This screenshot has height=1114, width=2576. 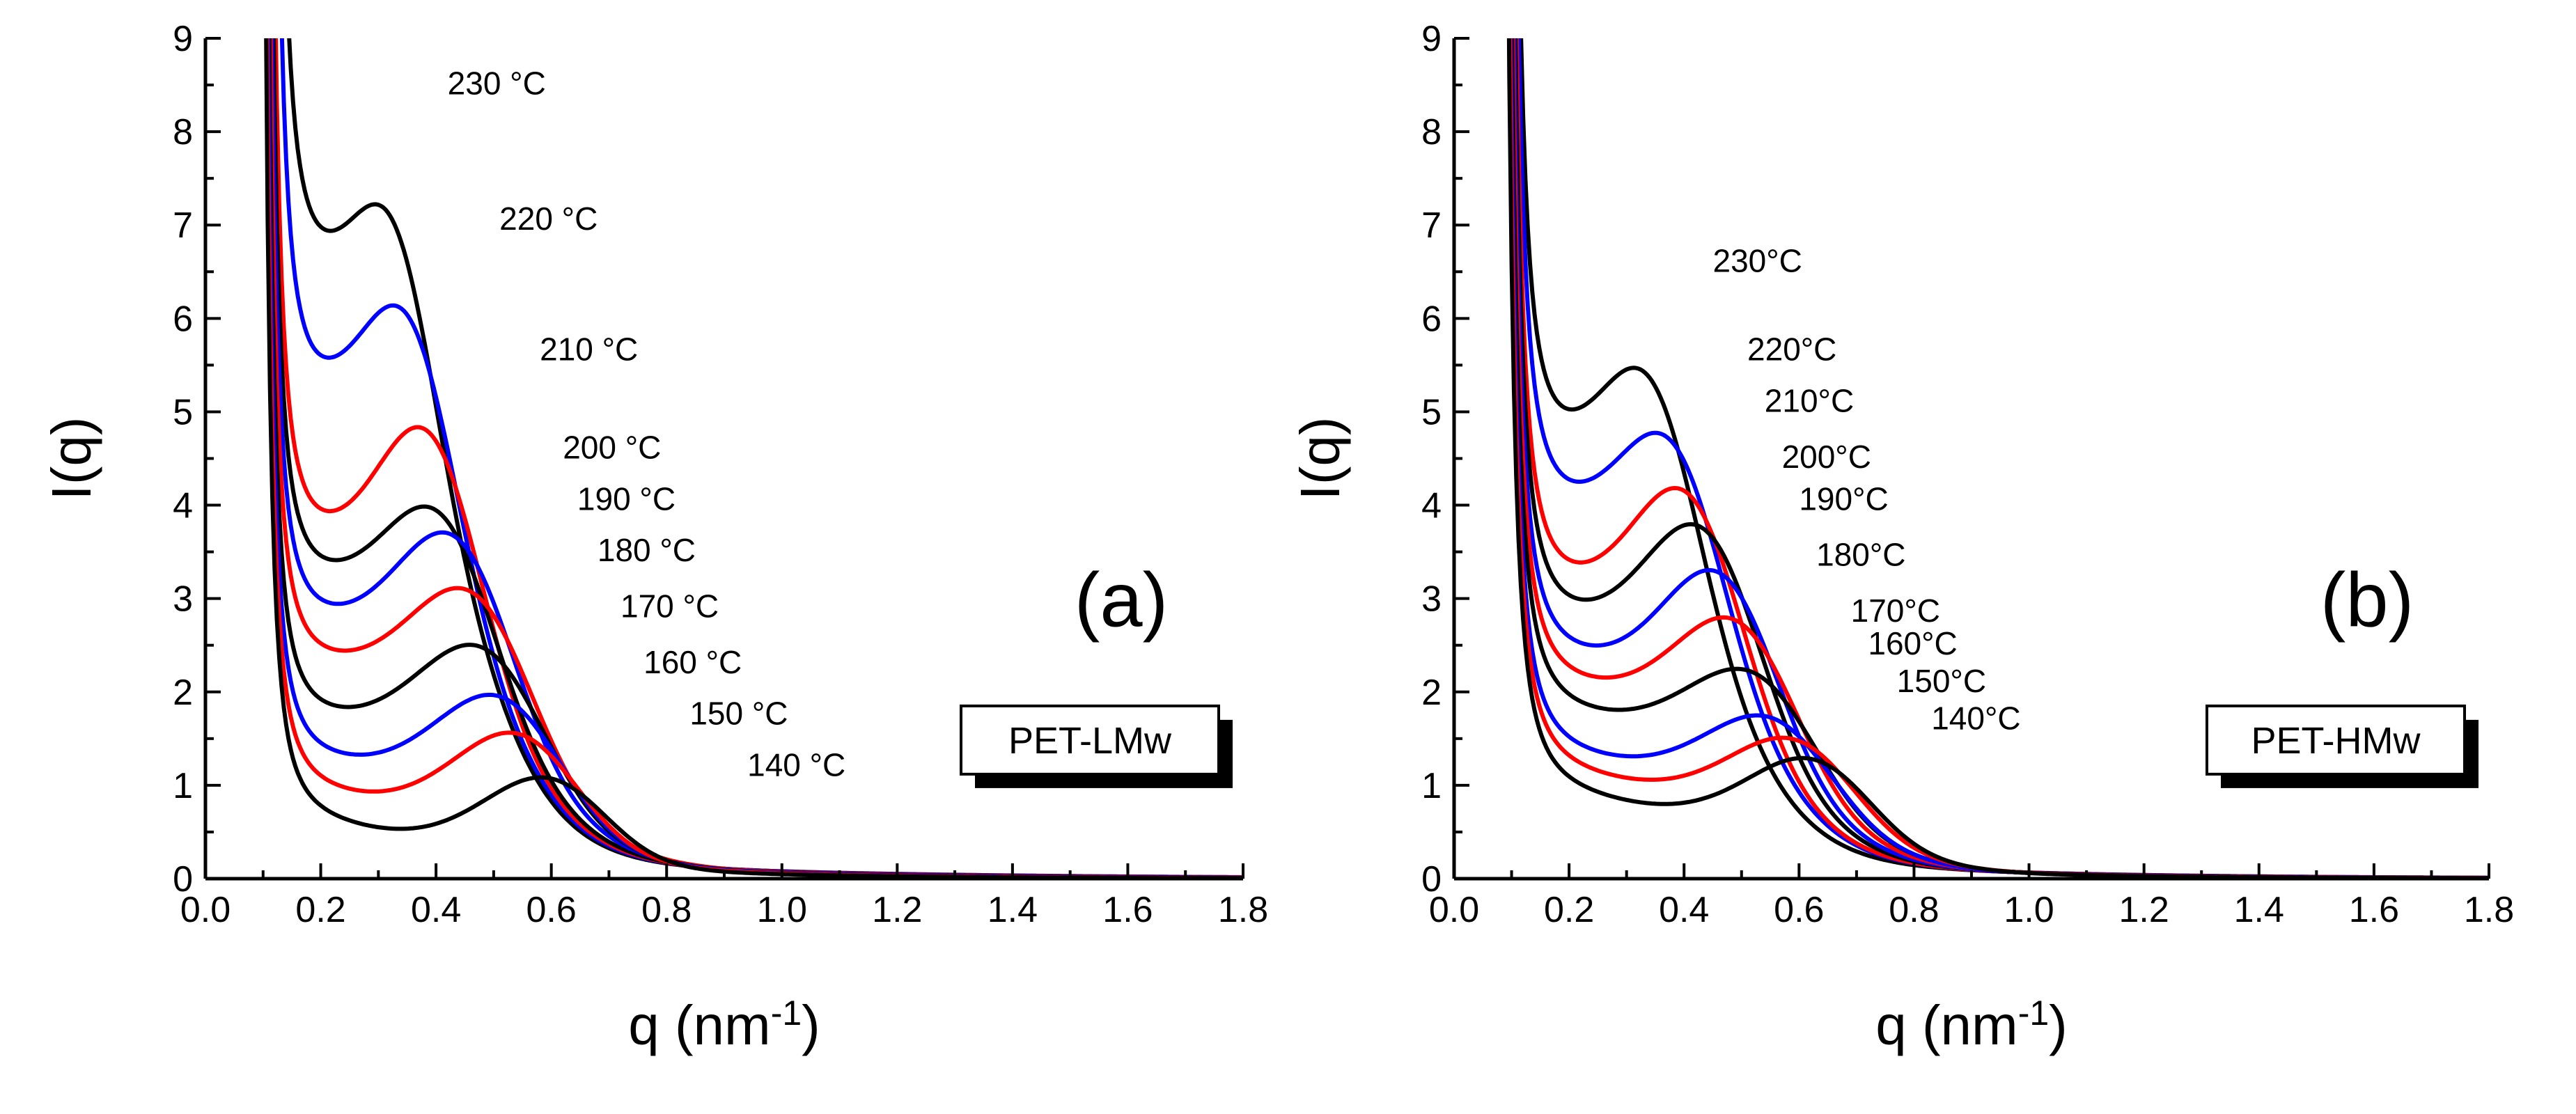 I want to click on series-label-7: 170°C, so click(x=1896, y=611).